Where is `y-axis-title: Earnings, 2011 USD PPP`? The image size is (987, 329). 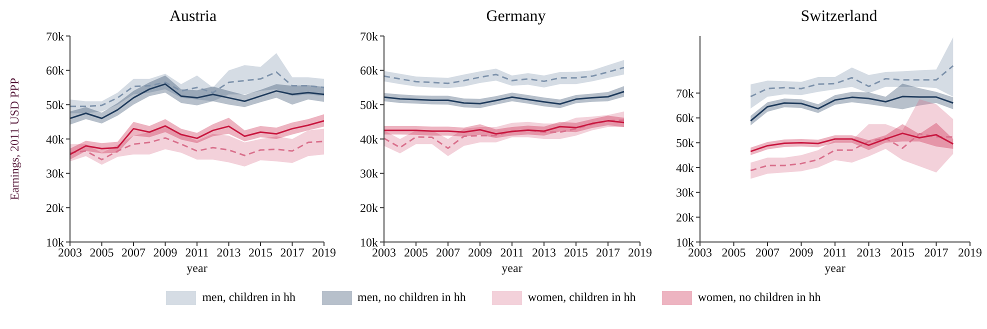
y-axis-title: Earnings, 2011 USD PPP is located at coordinates (14, 139).